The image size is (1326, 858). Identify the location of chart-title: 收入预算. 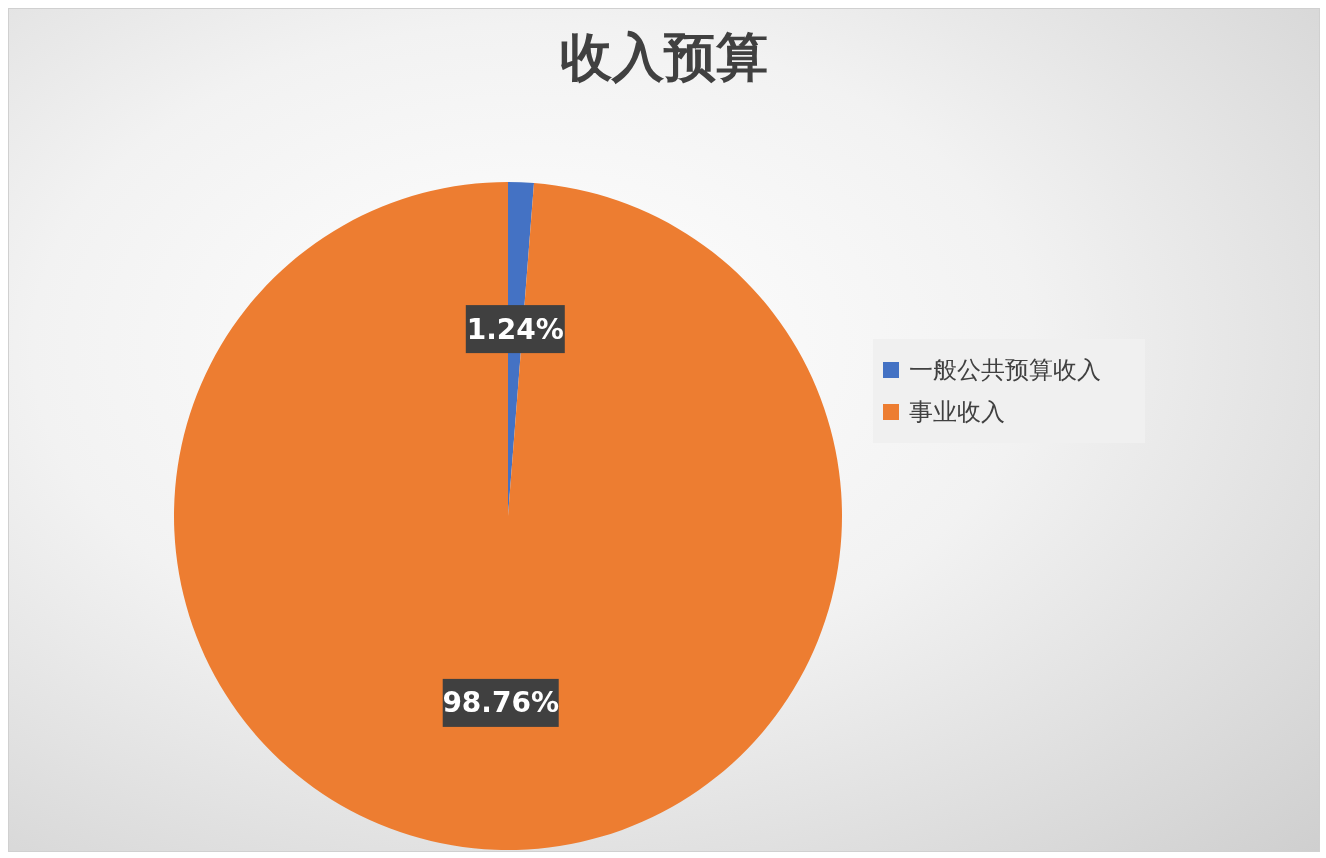
(664, 57).